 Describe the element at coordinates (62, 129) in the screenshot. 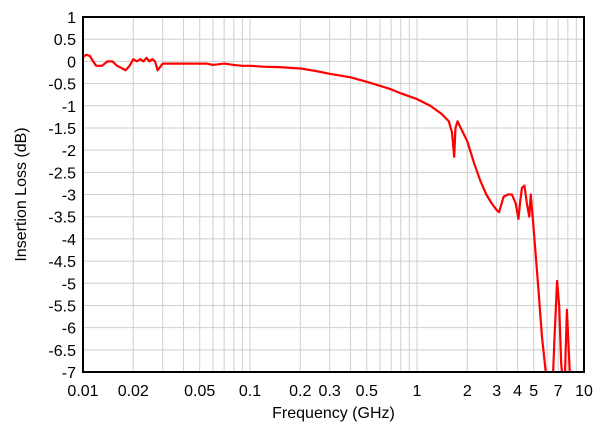

I see `y-tick-label: -1.5` at that location.